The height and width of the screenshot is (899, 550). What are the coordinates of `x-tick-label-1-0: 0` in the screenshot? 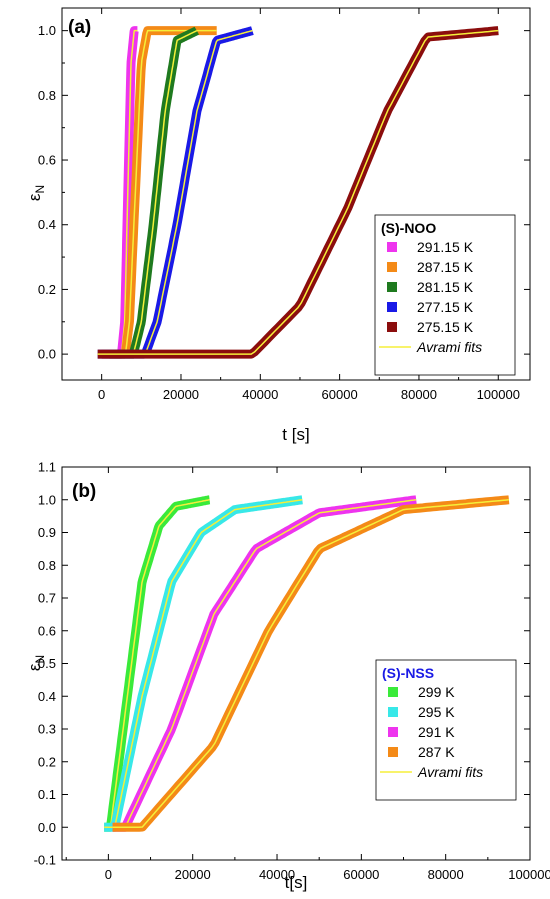 It's located at (108, 874).